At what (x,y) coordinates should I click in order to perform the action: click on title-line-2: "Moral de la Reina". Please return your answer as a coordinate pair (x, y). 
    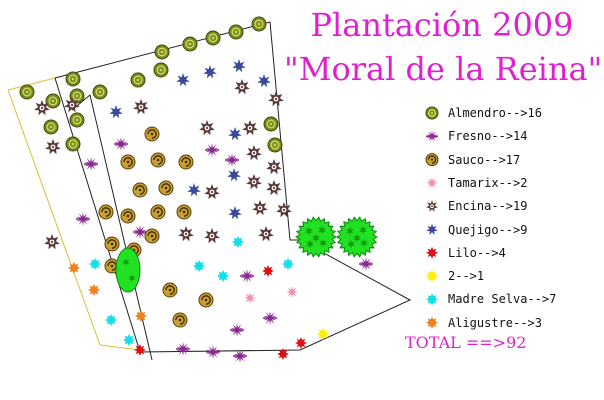
    Looking at the image, I should click on (443, 69).